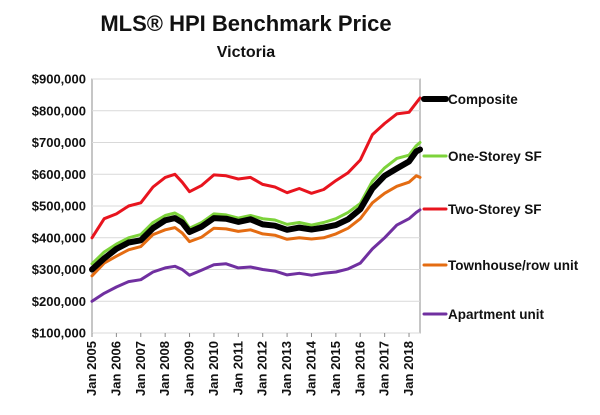  Describe the element at coordinates (189, 368) in the screenshot. I see `x-tick-label: Jan 2009` at that location.